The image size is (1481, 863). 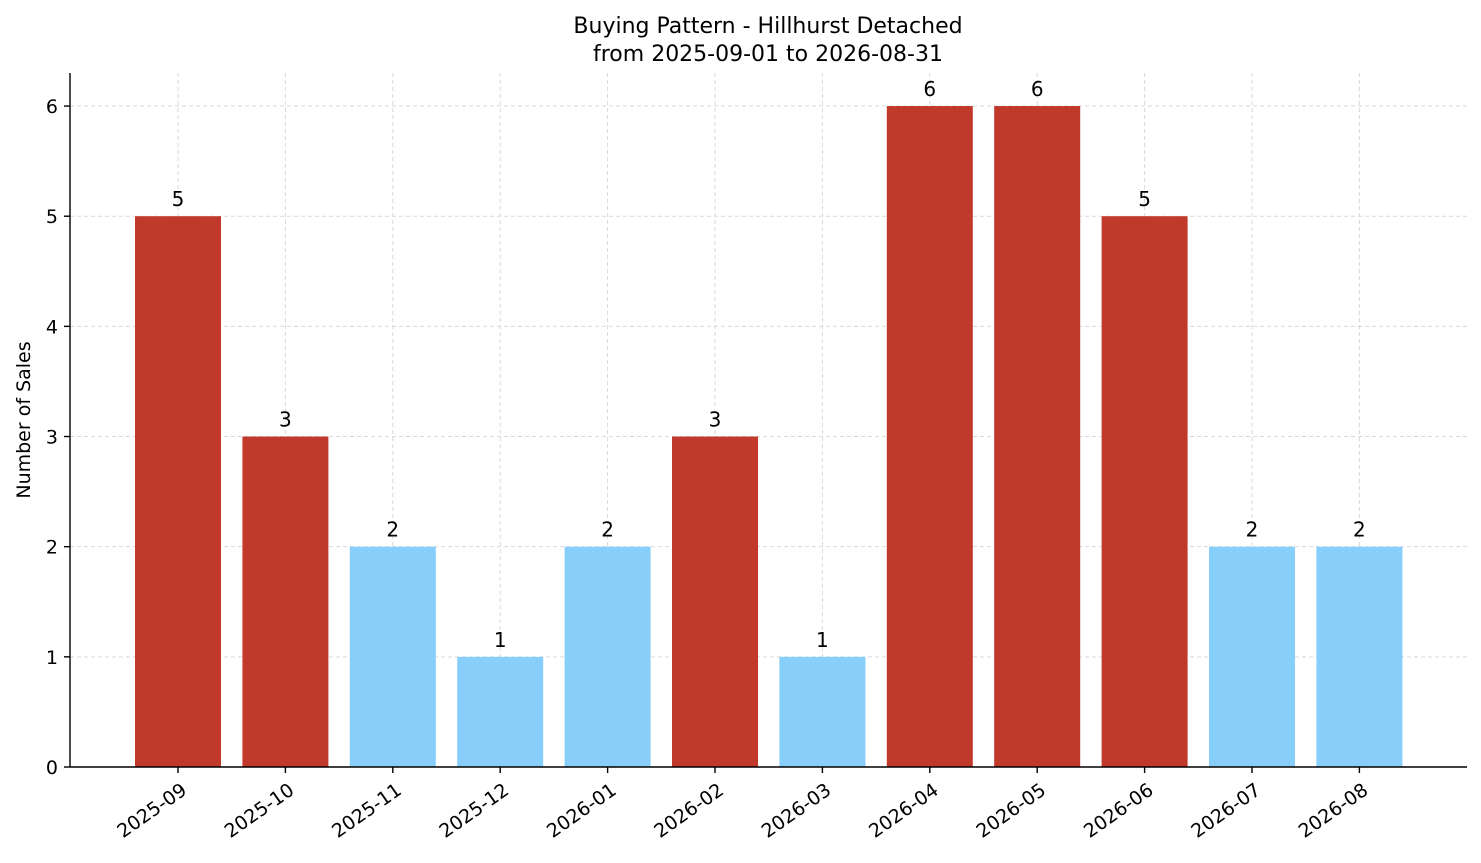 I want to click on y-tick-label: 4, so click(x=52, y=327).